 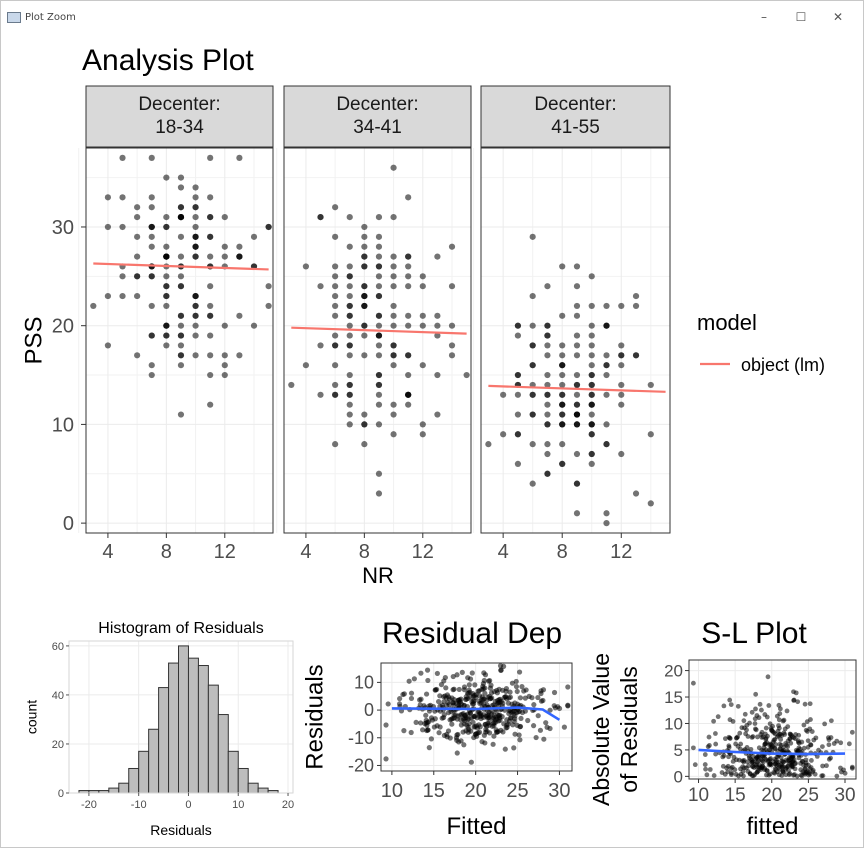 I want to click on y-tick-label: 20, so click(x=63, y=327).